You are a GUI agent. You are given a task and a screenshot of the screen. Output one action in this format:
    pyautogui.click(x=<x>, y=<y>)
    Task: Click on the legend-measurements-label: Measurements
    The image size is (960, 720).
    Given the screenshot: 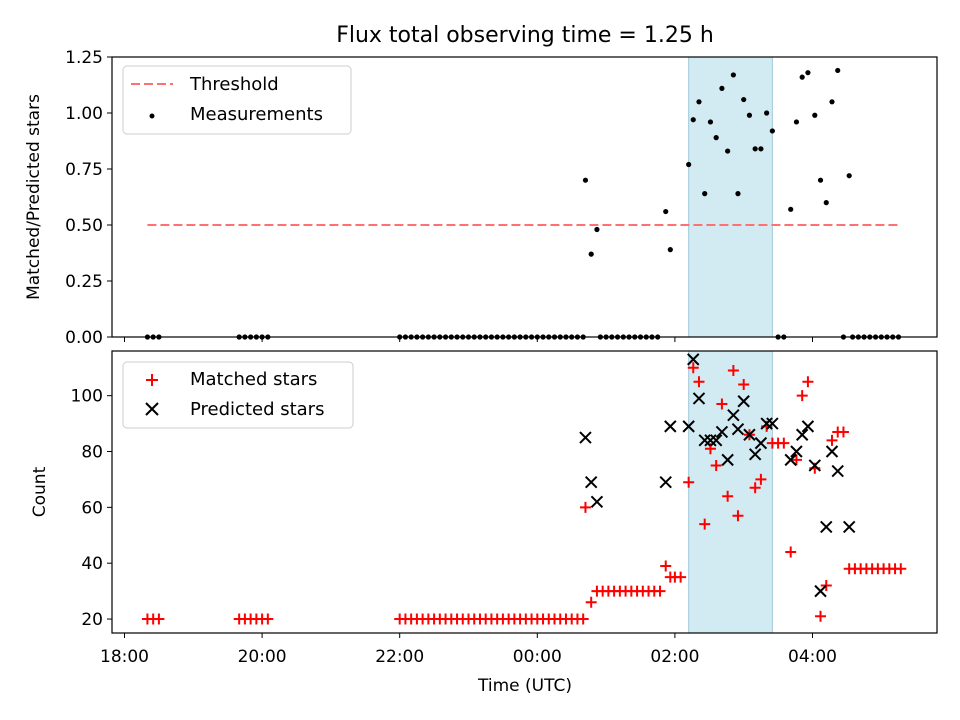 What is the action you would take?
    pyautogui.click(x=256, y=114)
    